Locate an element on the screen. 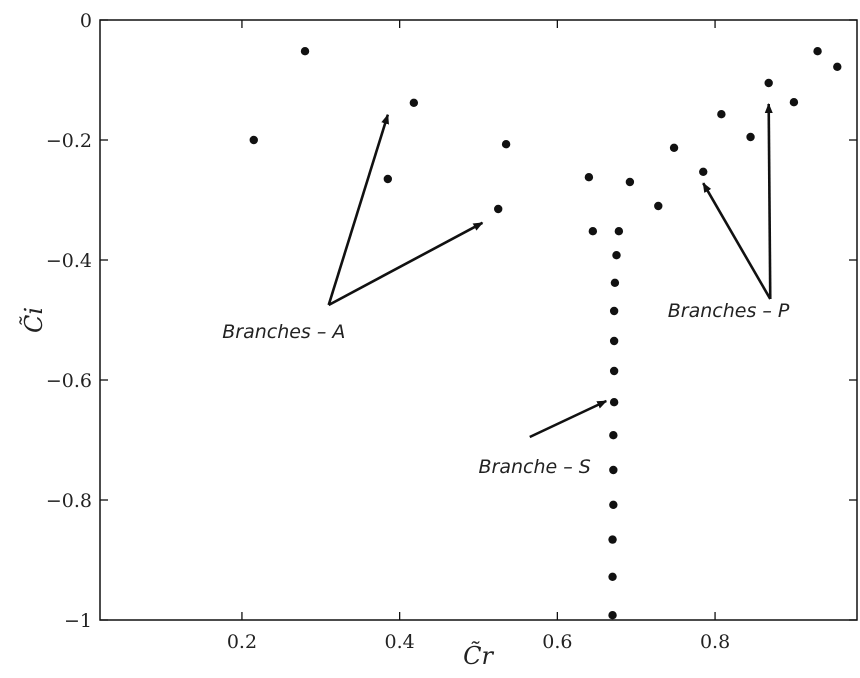  annotation-label: Branche – S is located at coordinates (535, 467).